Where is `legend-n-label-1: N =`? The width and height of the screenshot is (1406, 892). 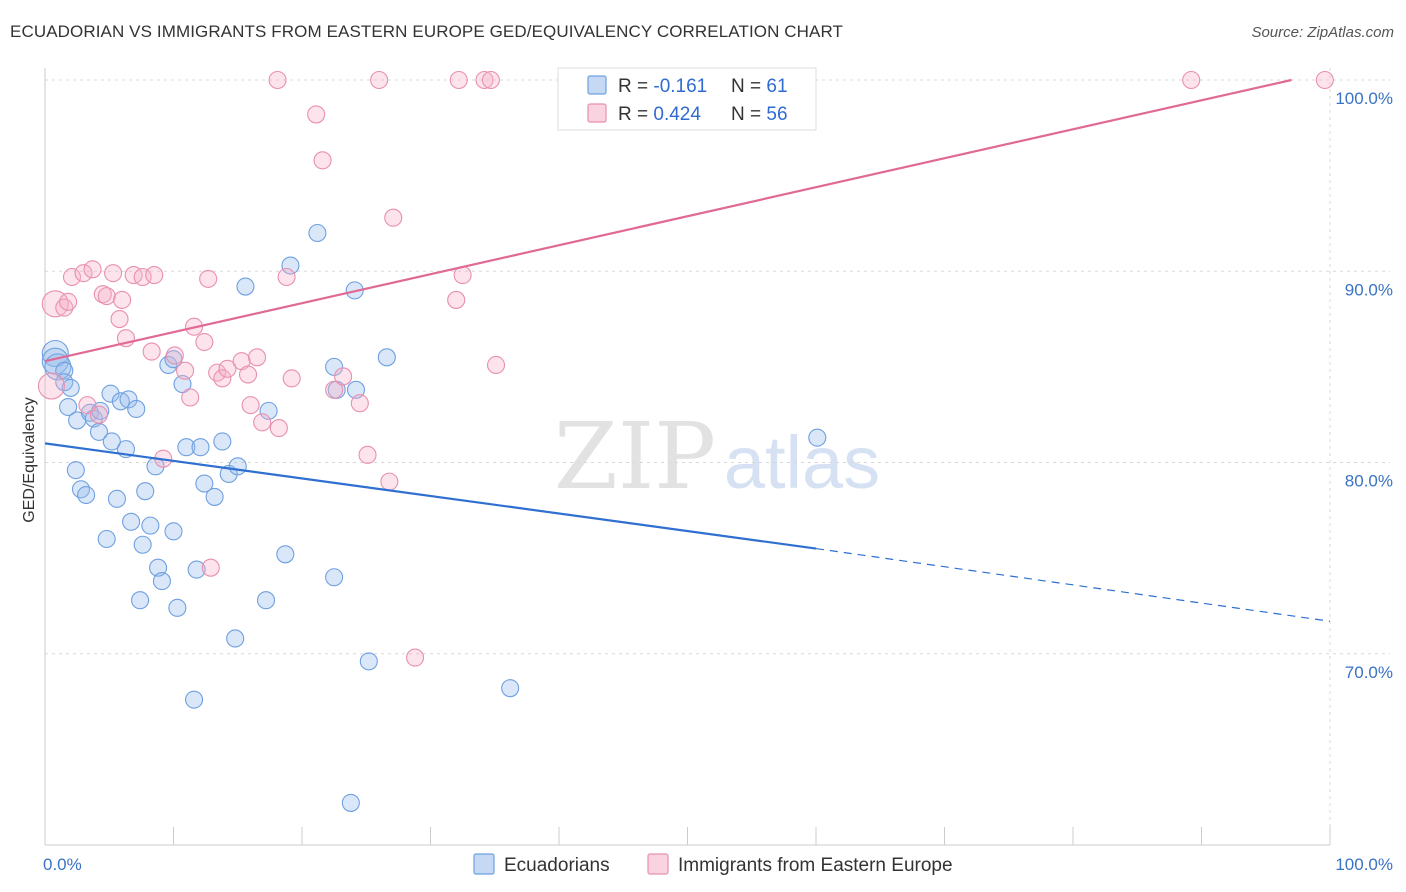 legend-n-label-1: N = is located at coordinates (748, 86).